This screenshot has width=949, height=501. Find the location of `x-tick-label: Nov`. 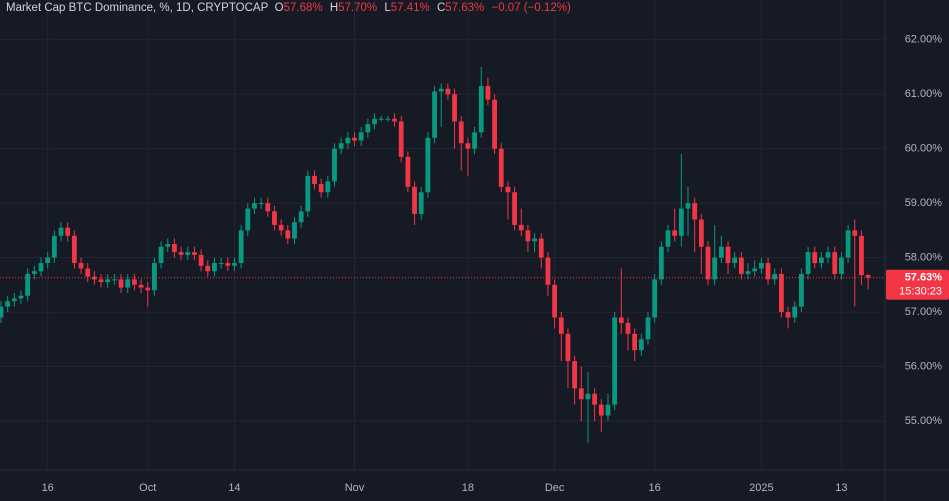

x-tick-label: Nov is located at coordinates (355, 488).